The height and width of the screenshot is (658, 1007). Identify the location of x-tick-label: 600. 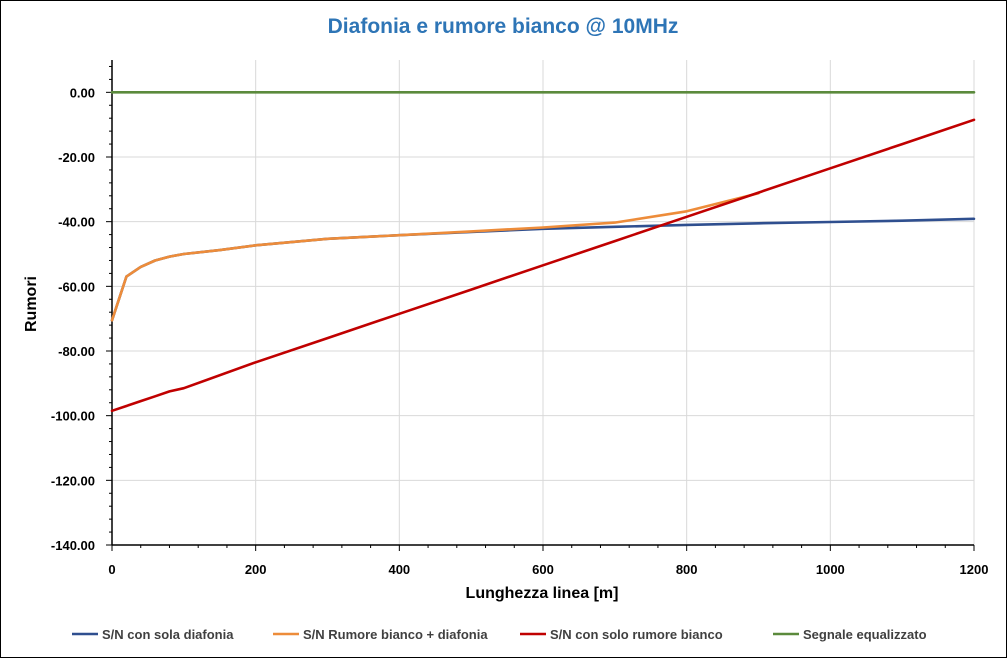
(543, 569).